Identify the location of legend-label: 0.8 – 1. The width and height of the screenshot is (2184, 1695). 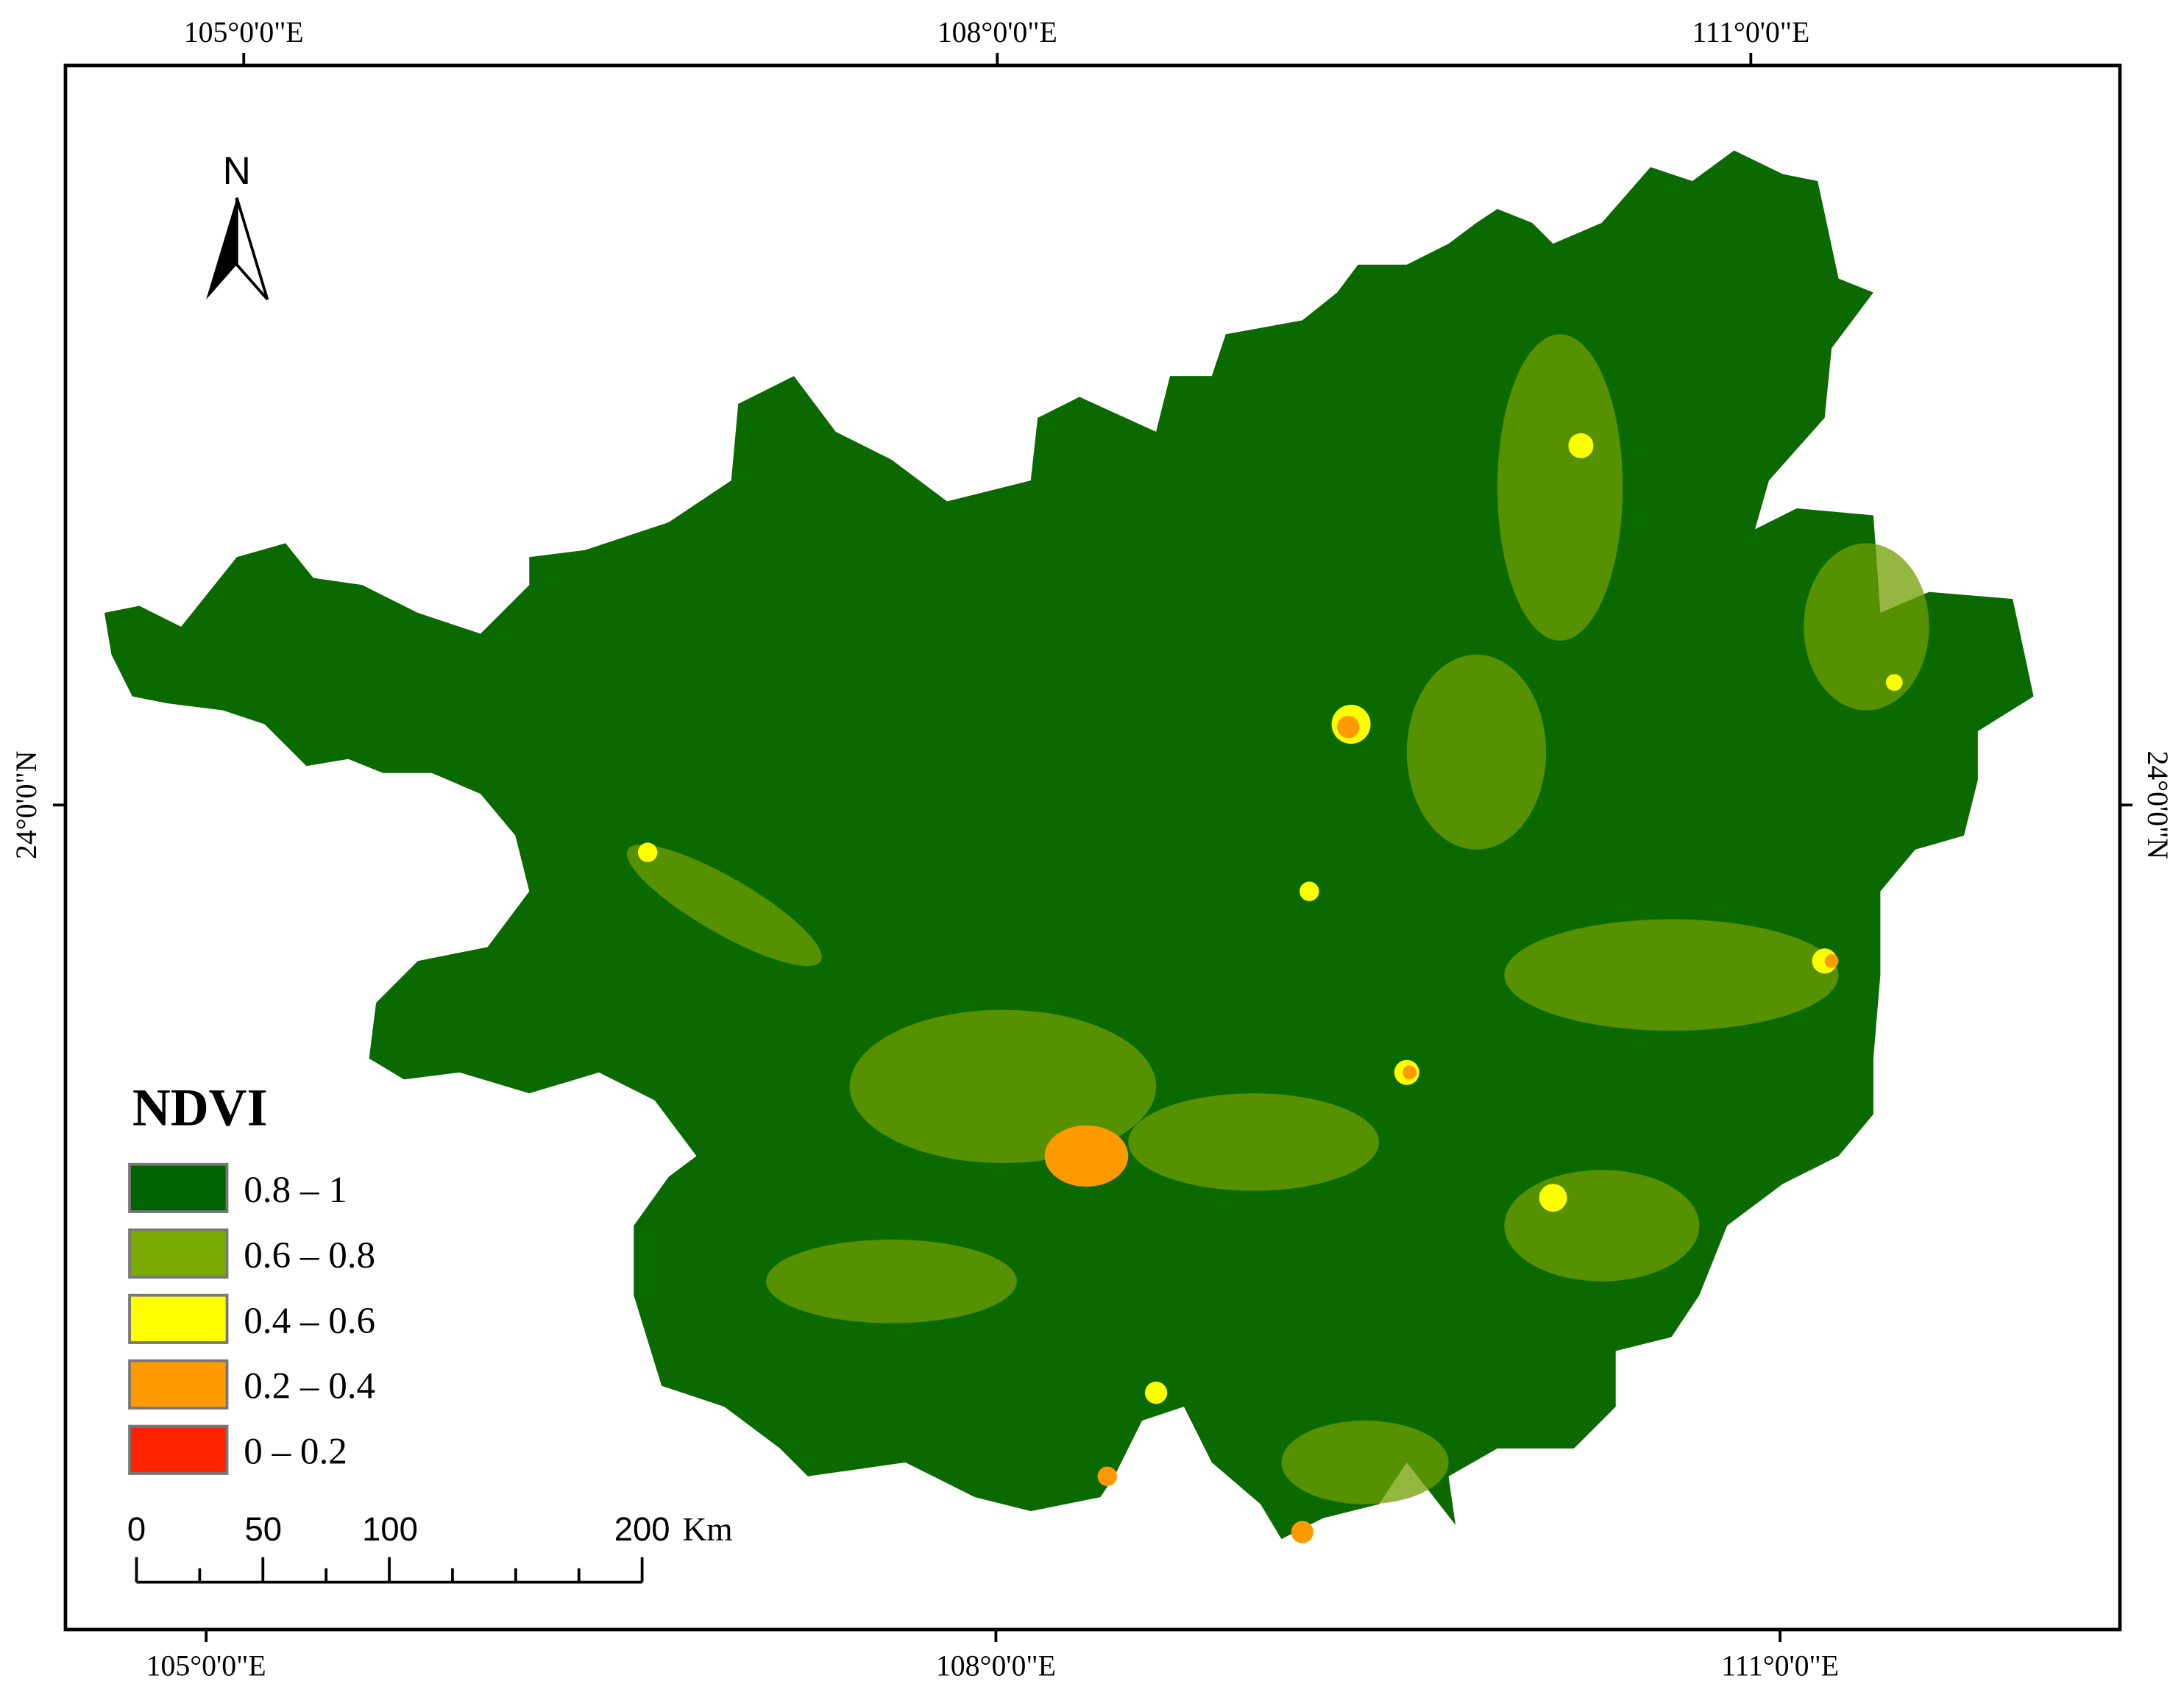
(295, 1190).